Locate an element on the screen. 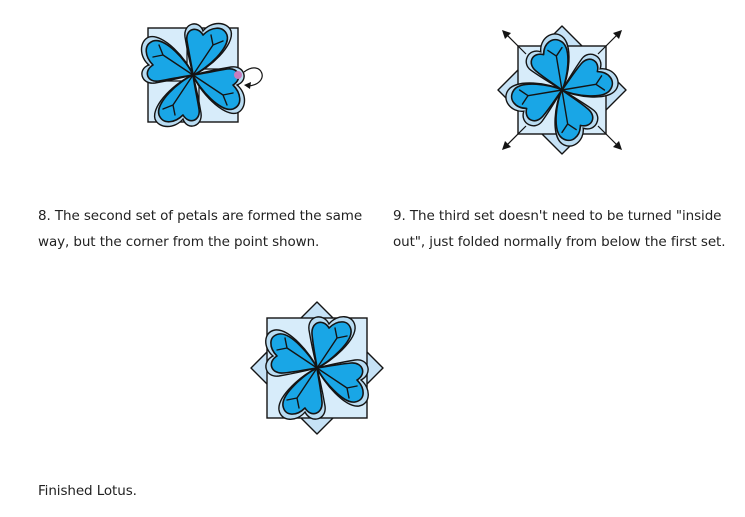 This screenshot has height=517, width=745. curved-arrow-icon is located at coordinates (253, 77).